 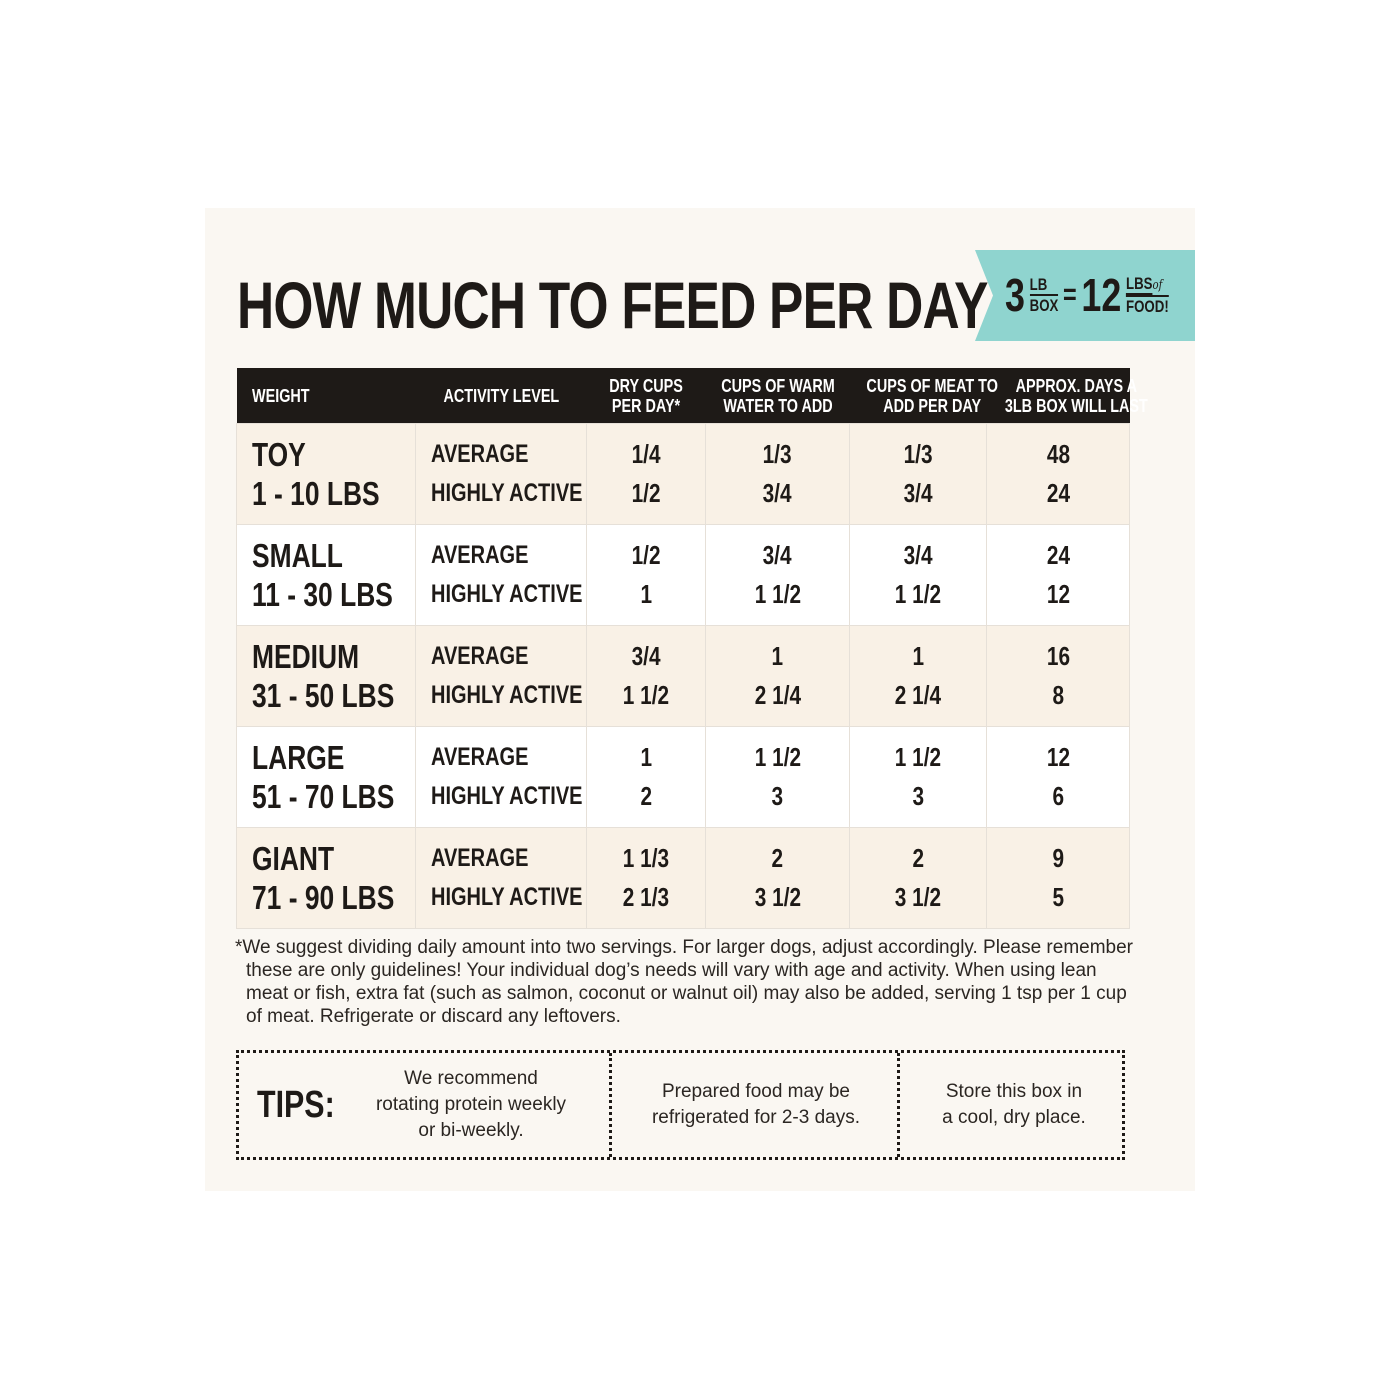 What do you see at coordinates (1147, 295) in the screenshot?
I see `badge-food-unit: LBSof FOOD!` at bounding box center [1147, 295].